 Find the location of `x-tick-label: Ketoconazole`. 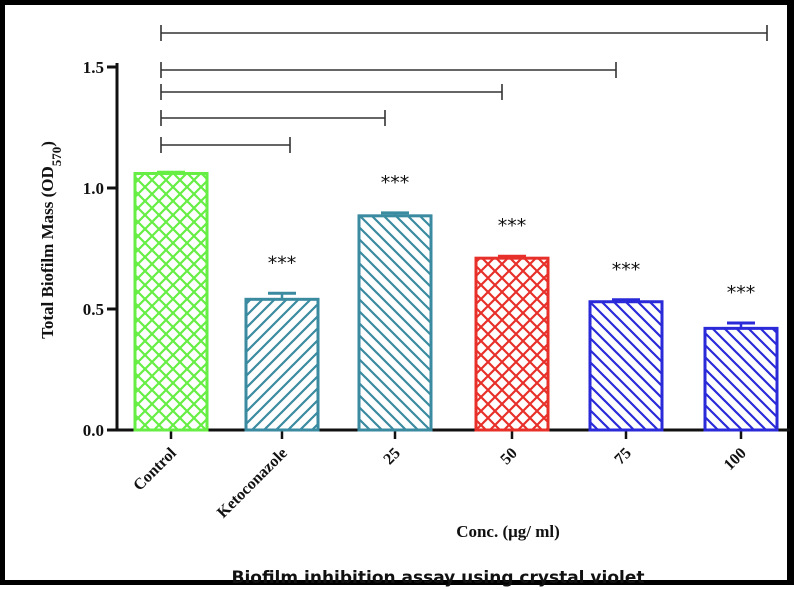

x-tick-label: Ketoconazole is located at coordinates (252, 483).